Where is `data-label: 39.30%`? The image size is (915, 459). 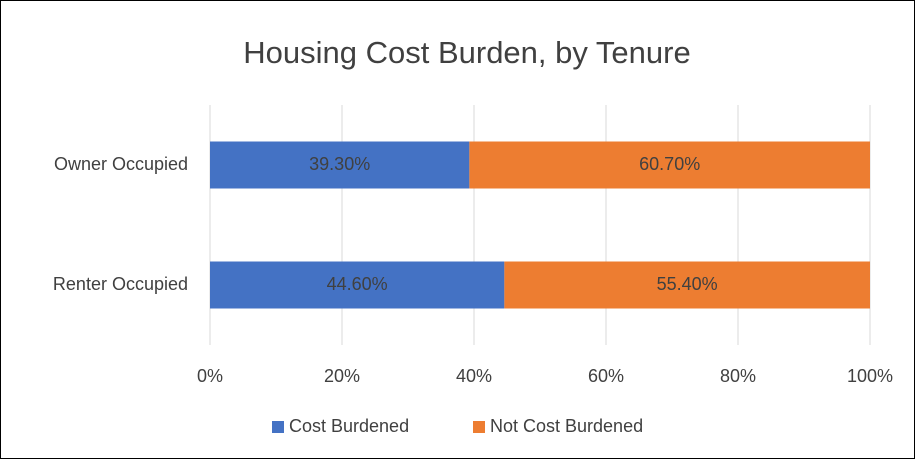
data-label: 39.30% is located at coordinates (339, 164).